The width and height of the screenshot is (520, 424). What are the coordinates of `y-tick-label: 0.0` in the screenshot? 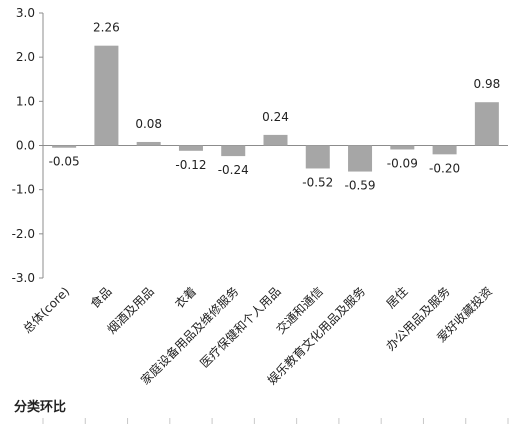 It's located at (25, 146).